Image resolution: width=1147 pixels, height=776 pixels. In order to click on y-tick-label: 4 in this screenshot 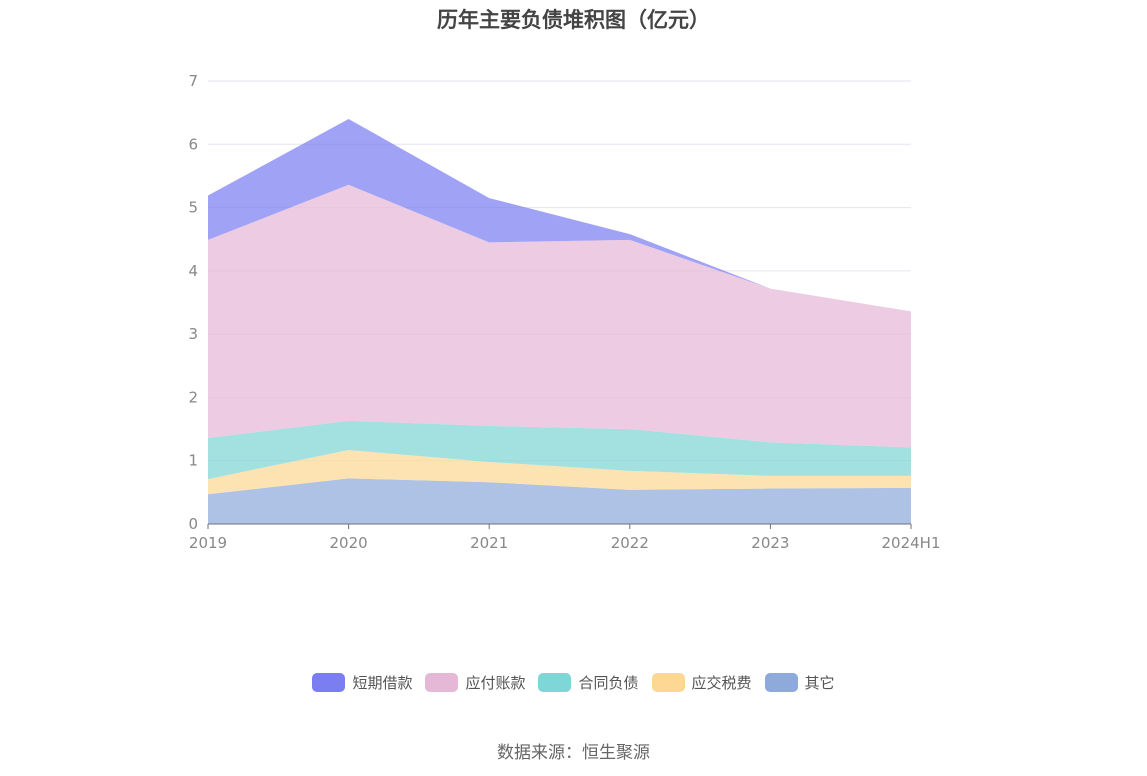, I will do `click(193, 271)`.